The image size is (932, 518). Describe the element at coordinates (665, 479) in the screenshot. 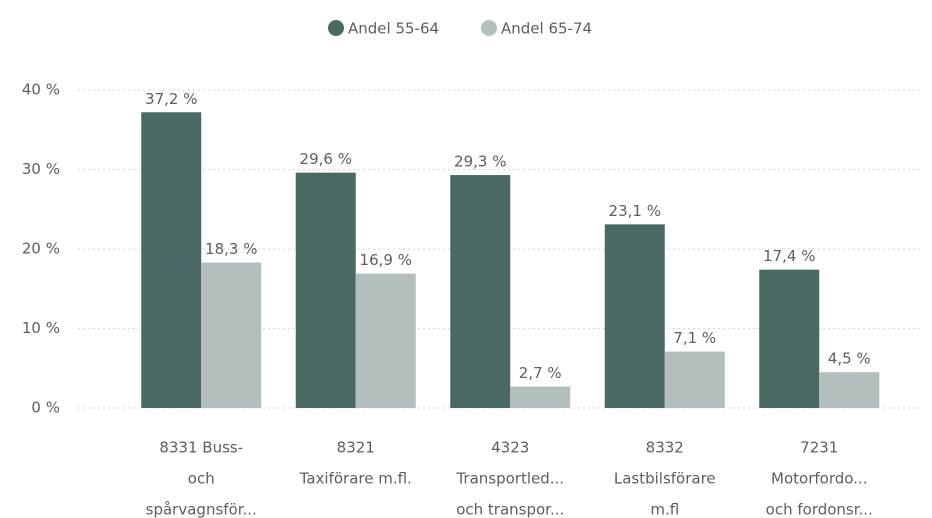

I see `x-tick-label: Lastbilsförare` at that location.